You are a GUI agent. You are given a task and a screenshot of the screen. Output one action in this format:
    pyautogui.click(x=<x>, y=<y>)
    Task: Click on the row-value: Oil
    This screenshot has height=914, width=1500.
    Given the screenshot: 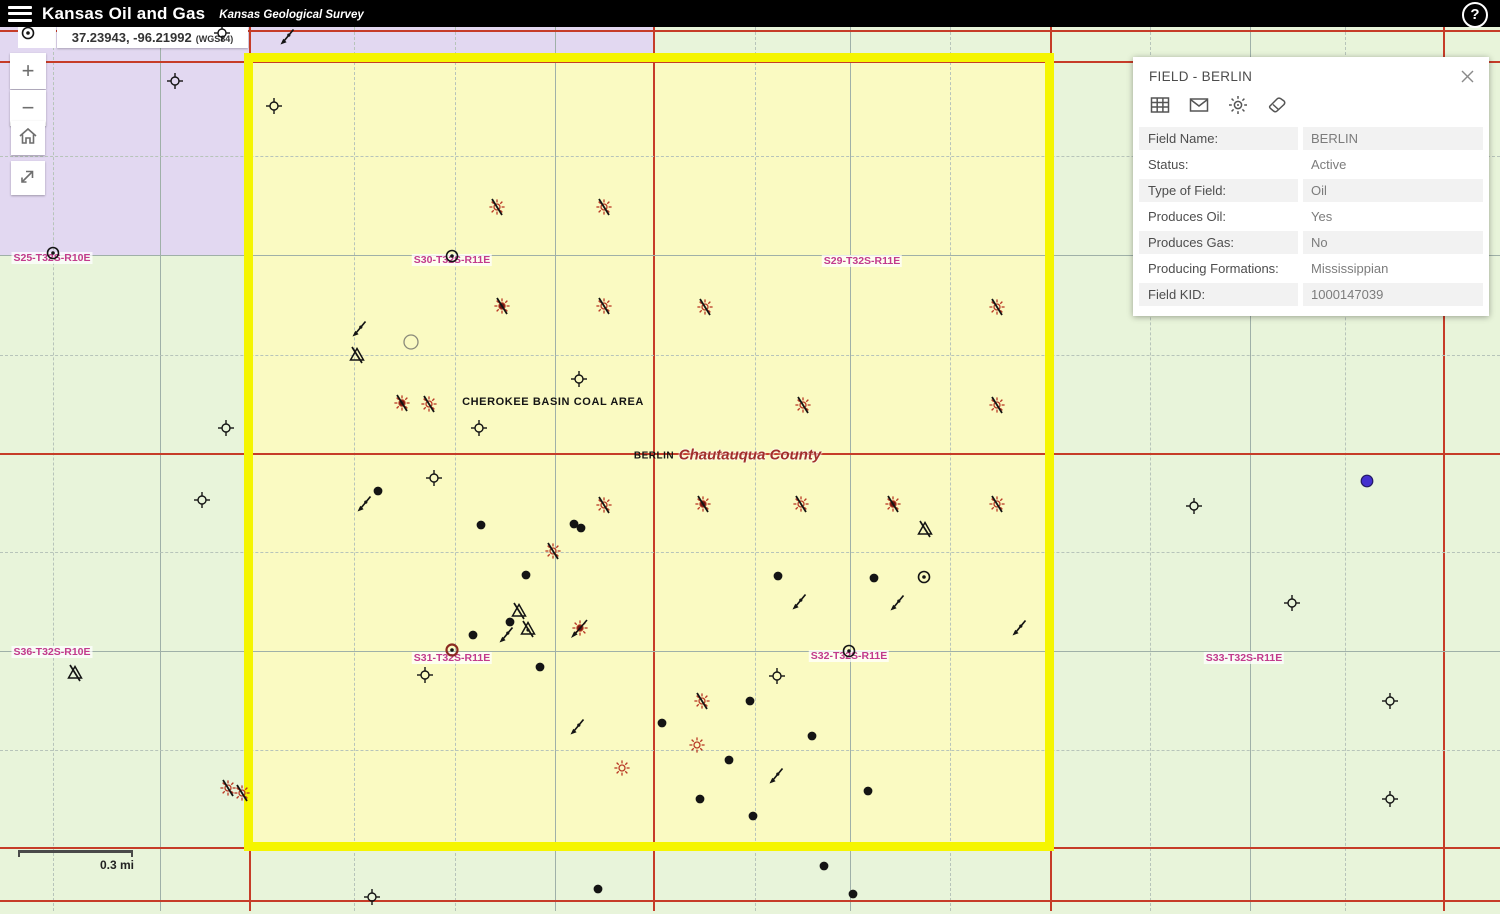 What is the action you would take?
    pyautogui.click(x=1393, y=190)
    